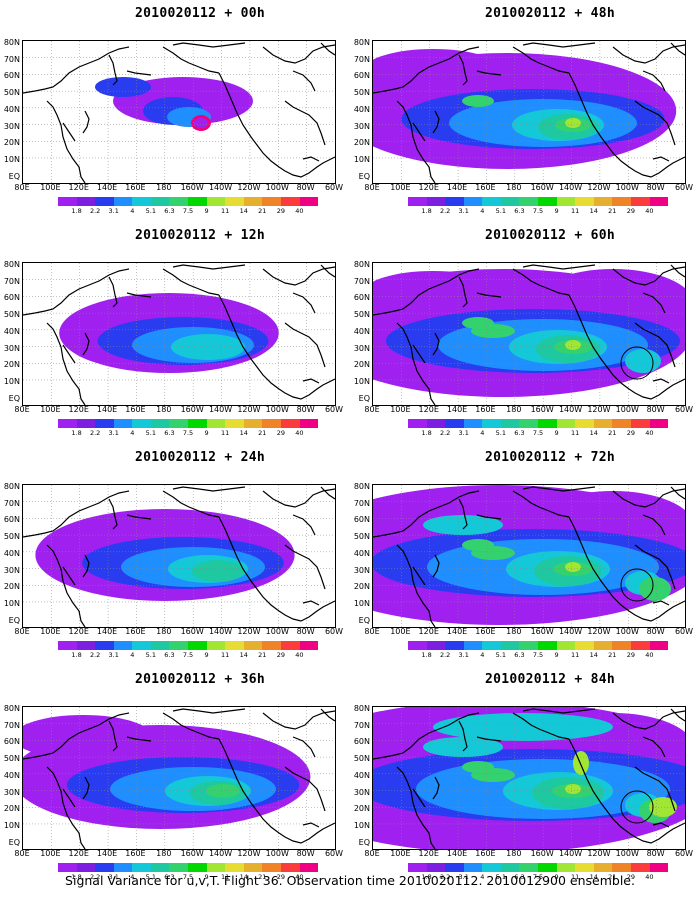  Describe the element at coordinates (11, 331) in the screenshot. I see `lat-tick-label: 40N` at that location.